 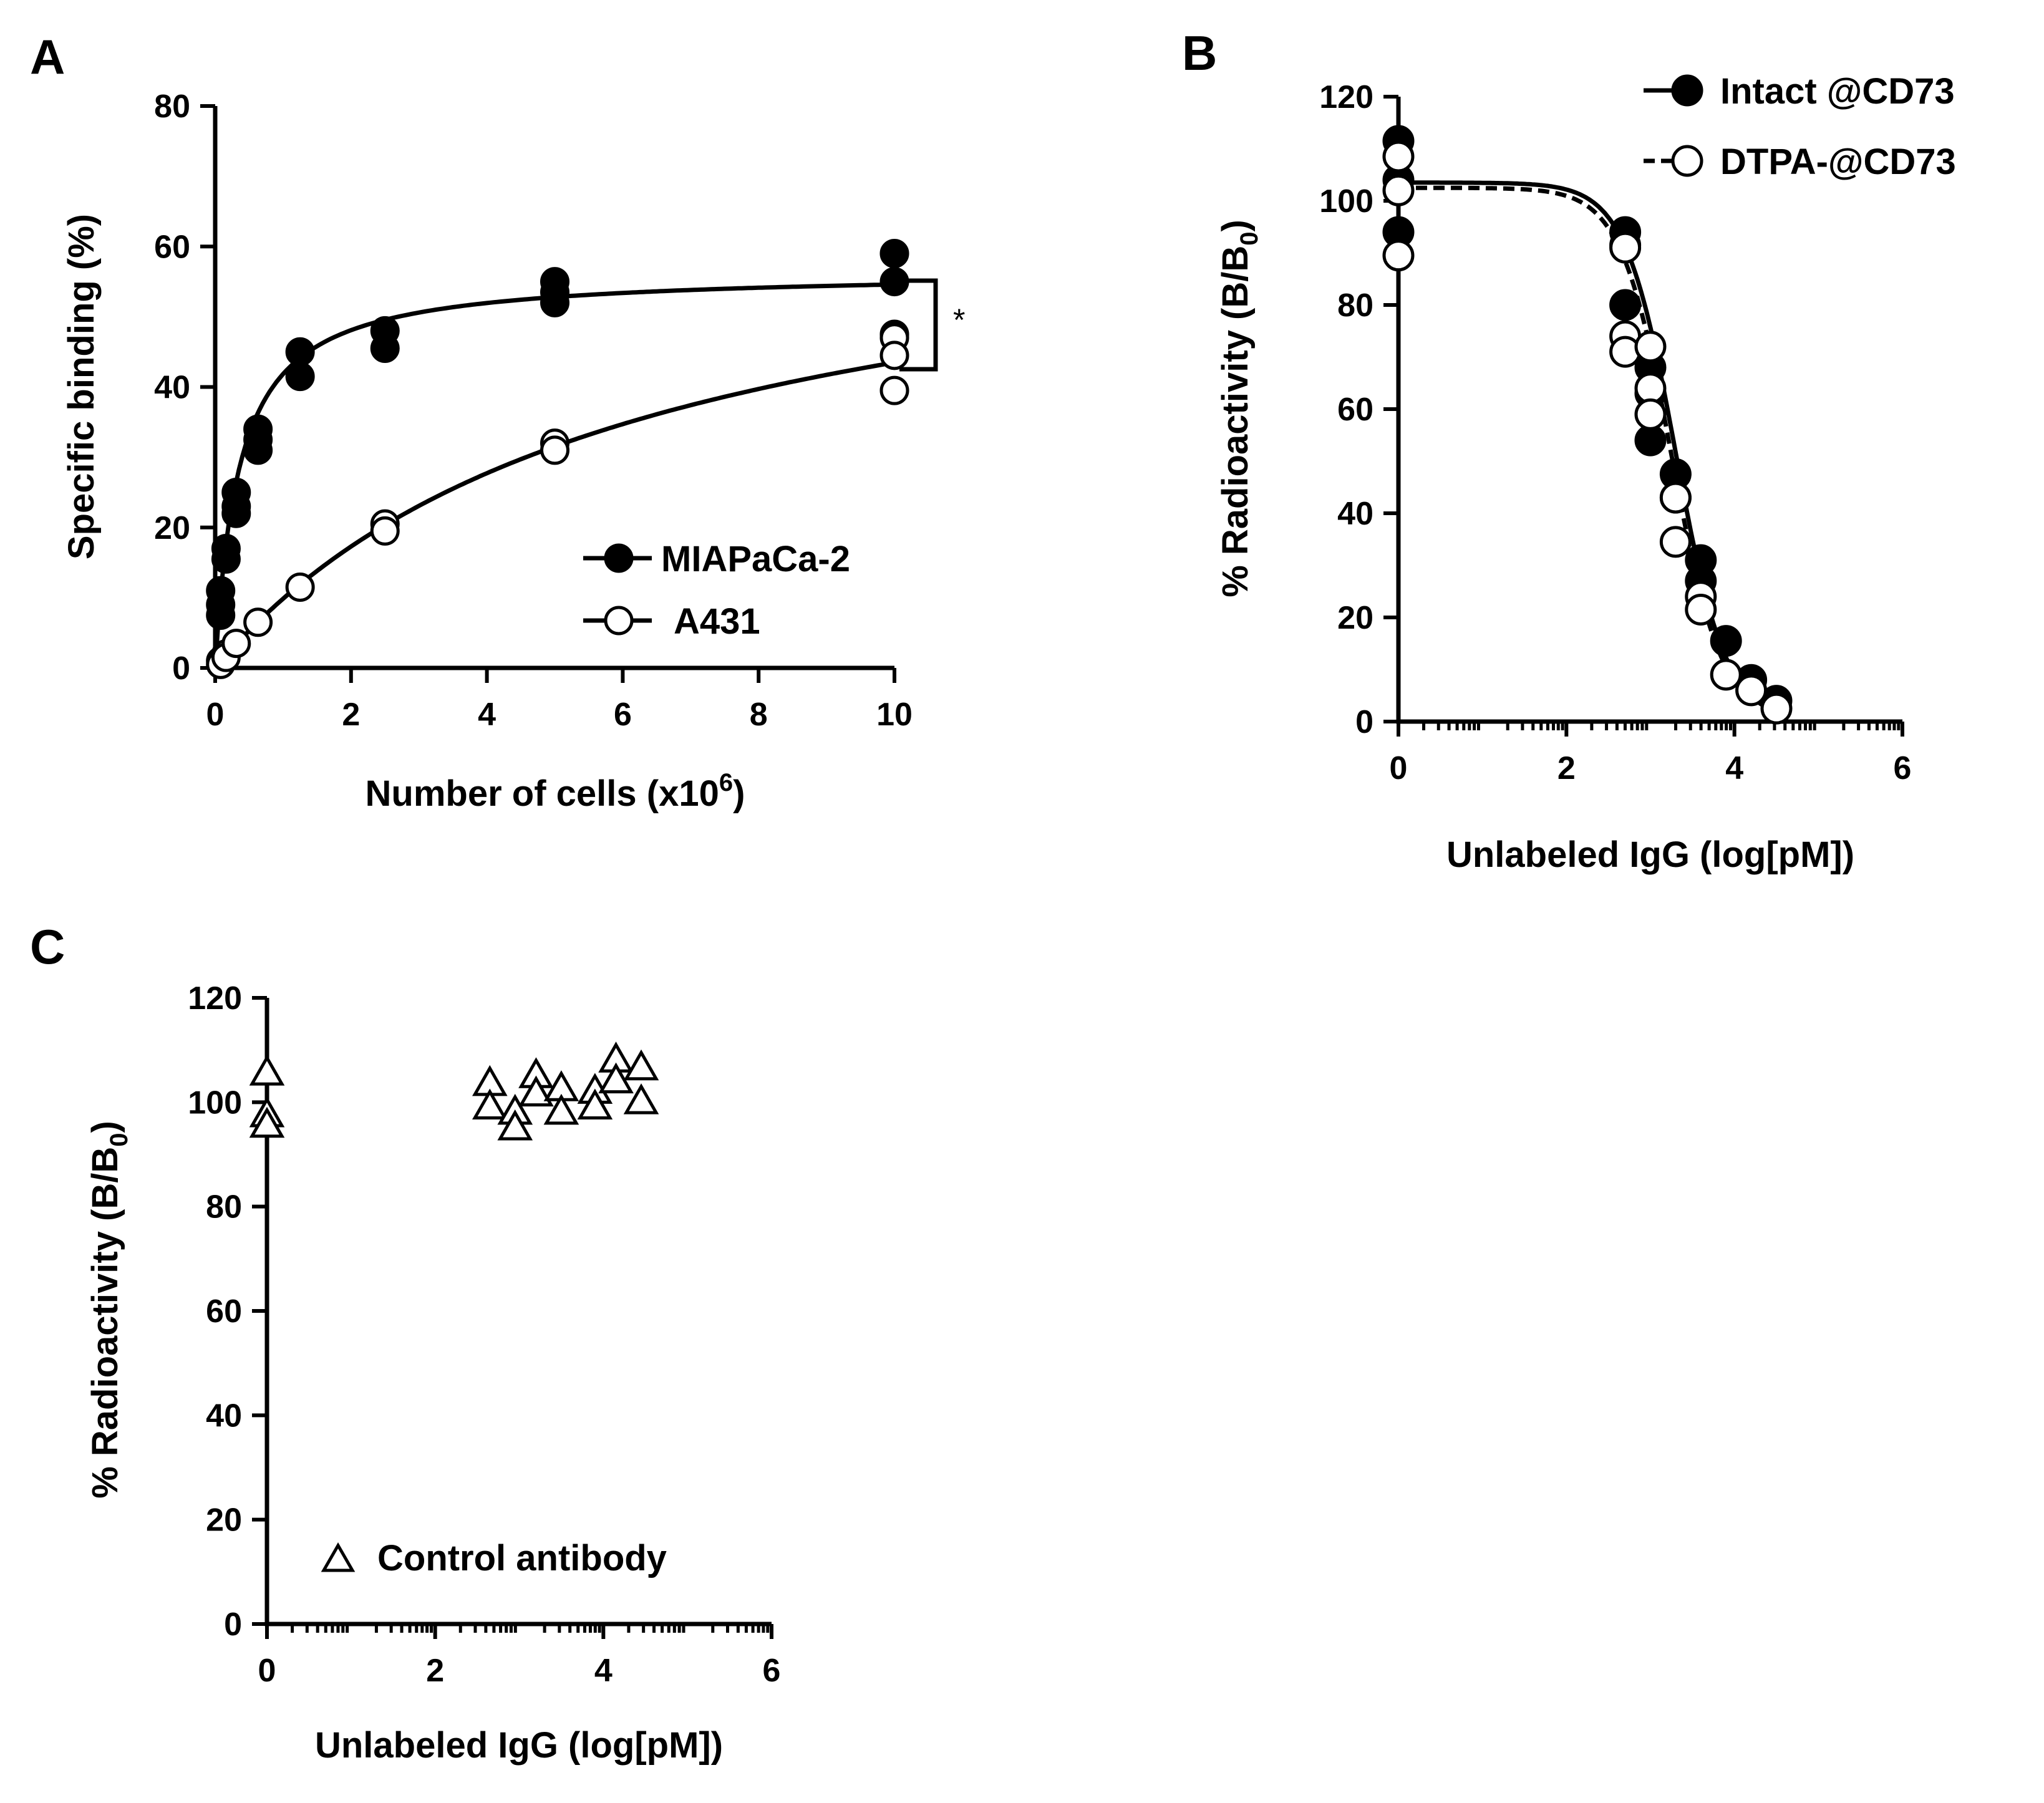 I want to click on significance-bracket, so click(x=918, y=325).